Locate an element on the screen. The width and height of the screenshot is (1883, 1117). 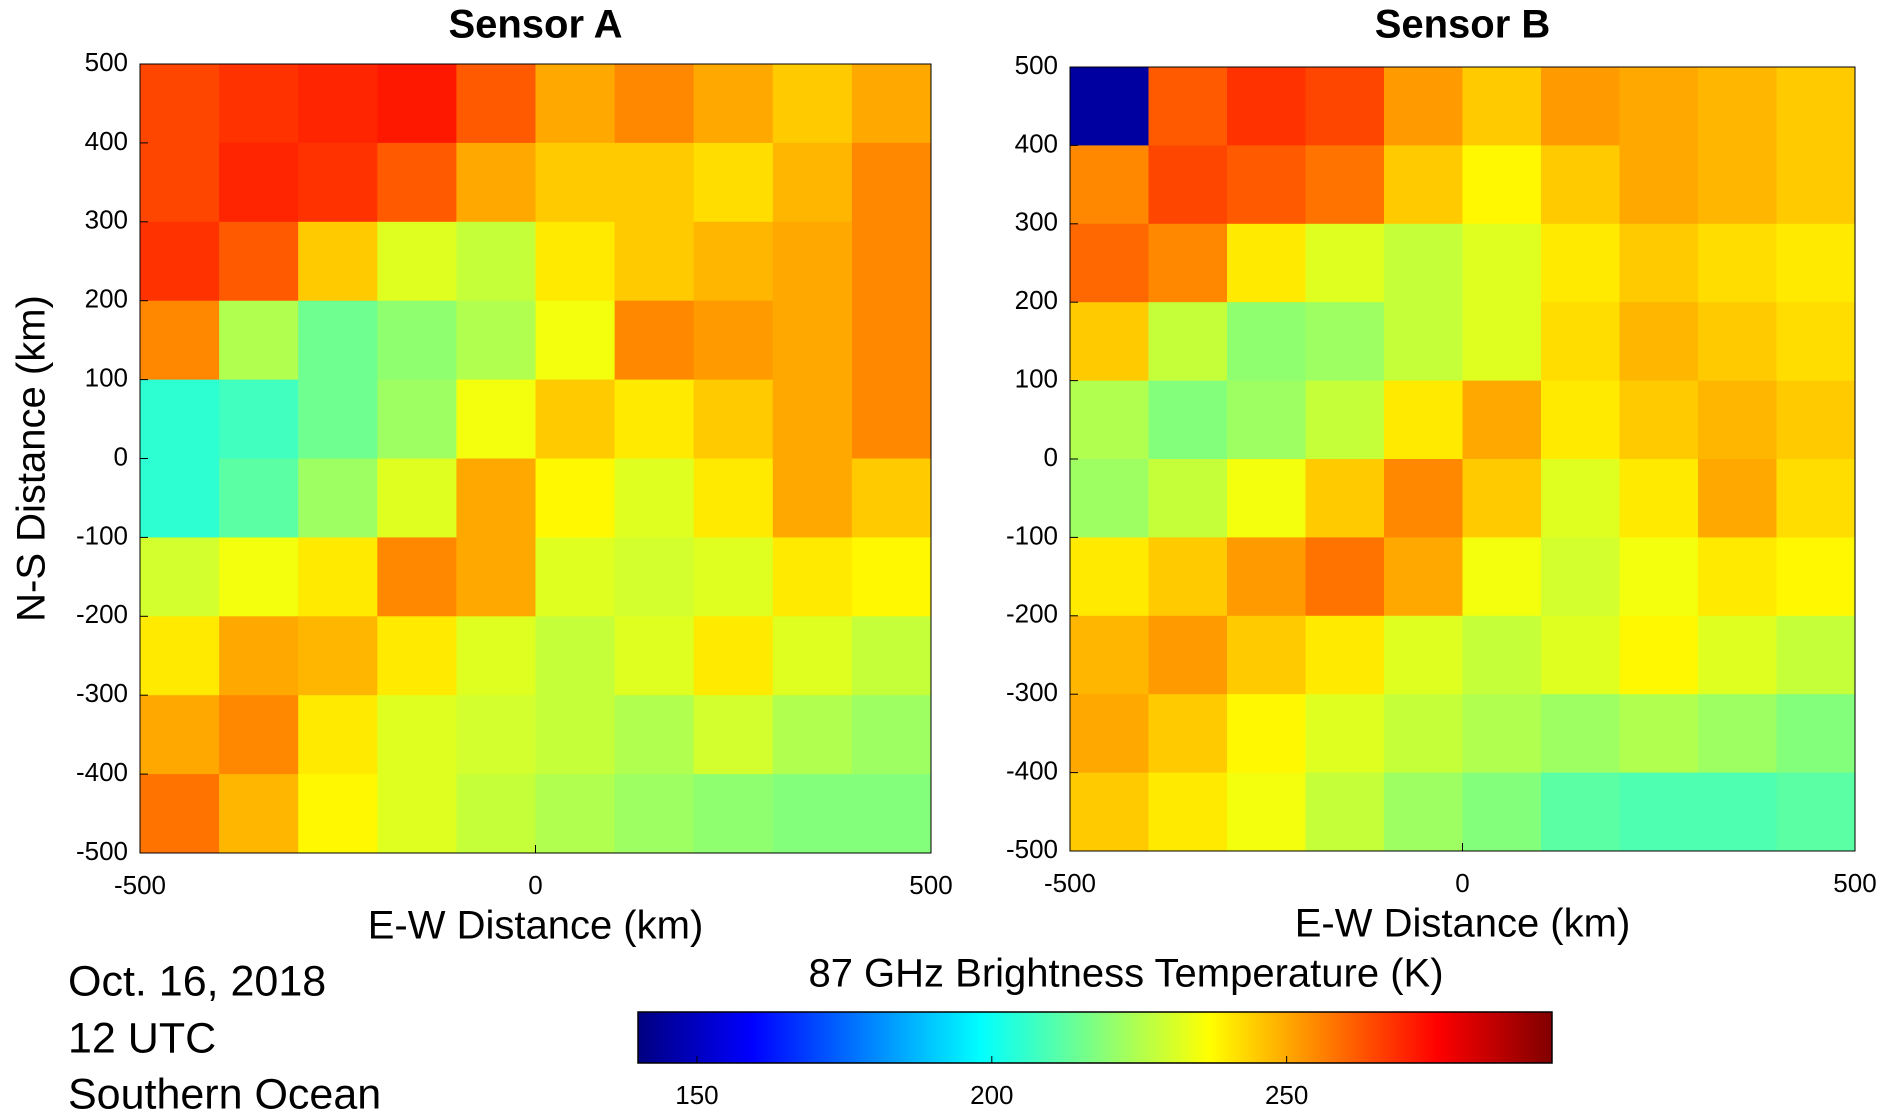
y-tick-label: -200 is located at coordinates (1032, 614).